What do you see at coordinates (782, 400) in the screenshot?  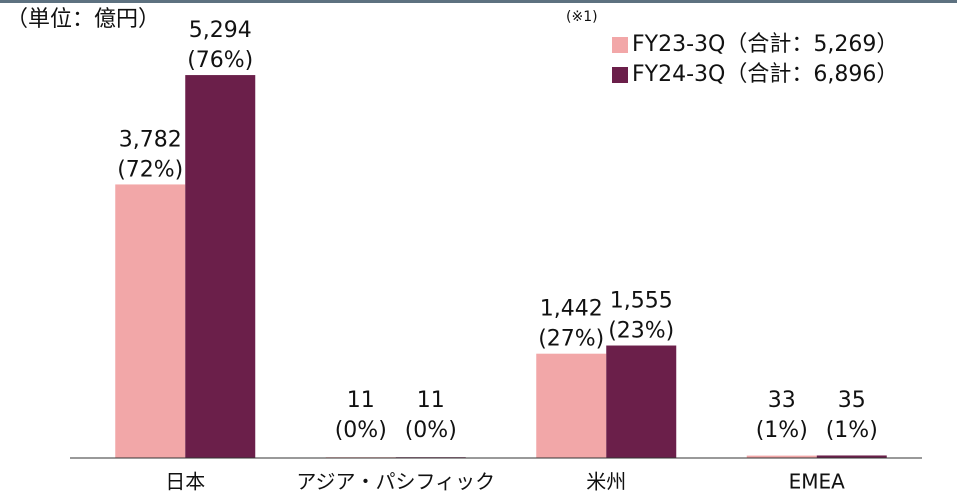 I see `value-label: 33` at bounding box center [782, 400].